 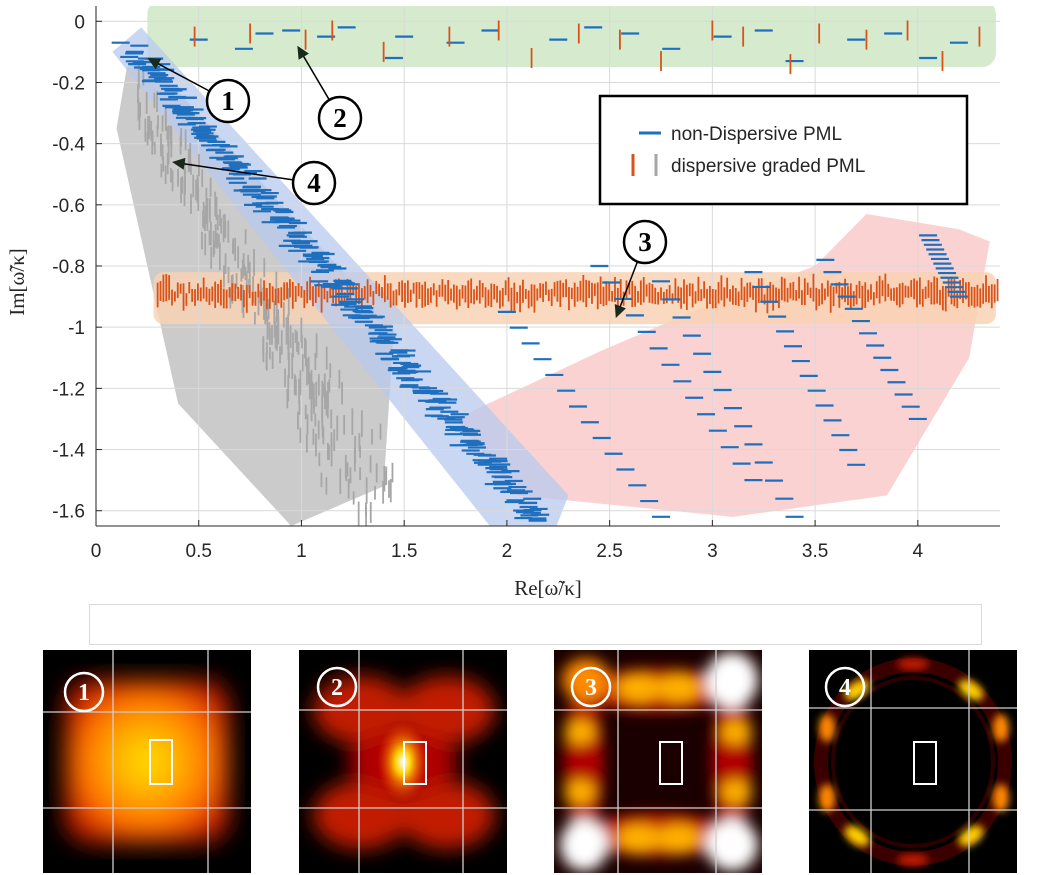 I want to click on y-tick-label: -0.4, so click(x=68, y=145).